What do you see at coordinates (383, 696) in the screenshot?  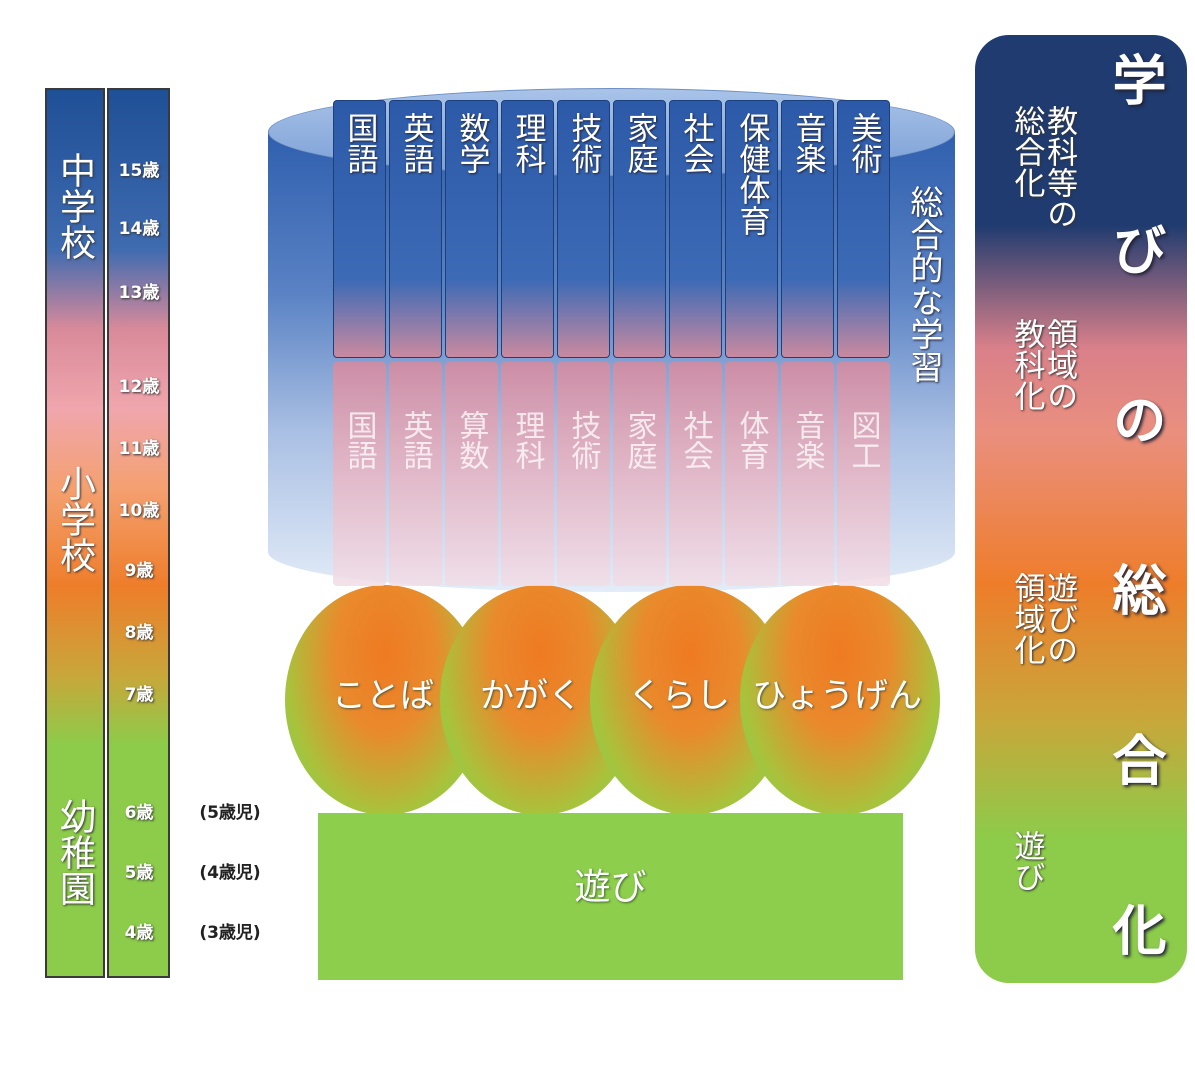 I see `domain: ことば` at bounding box center [383, 696].